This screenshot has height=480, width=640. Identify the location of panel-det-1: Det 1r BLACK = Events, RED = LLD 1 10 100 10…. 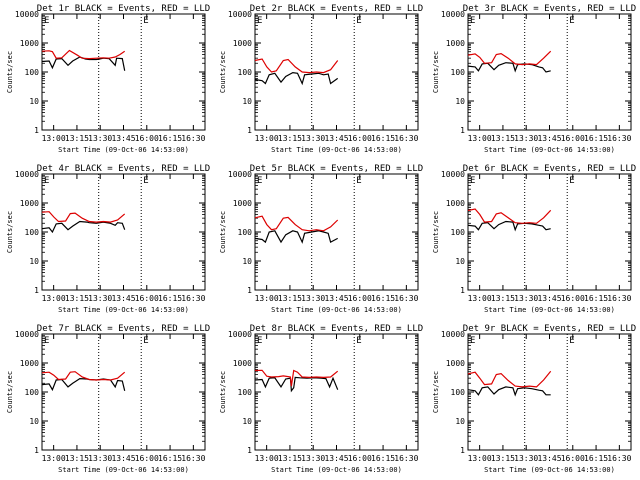
(108, 79).